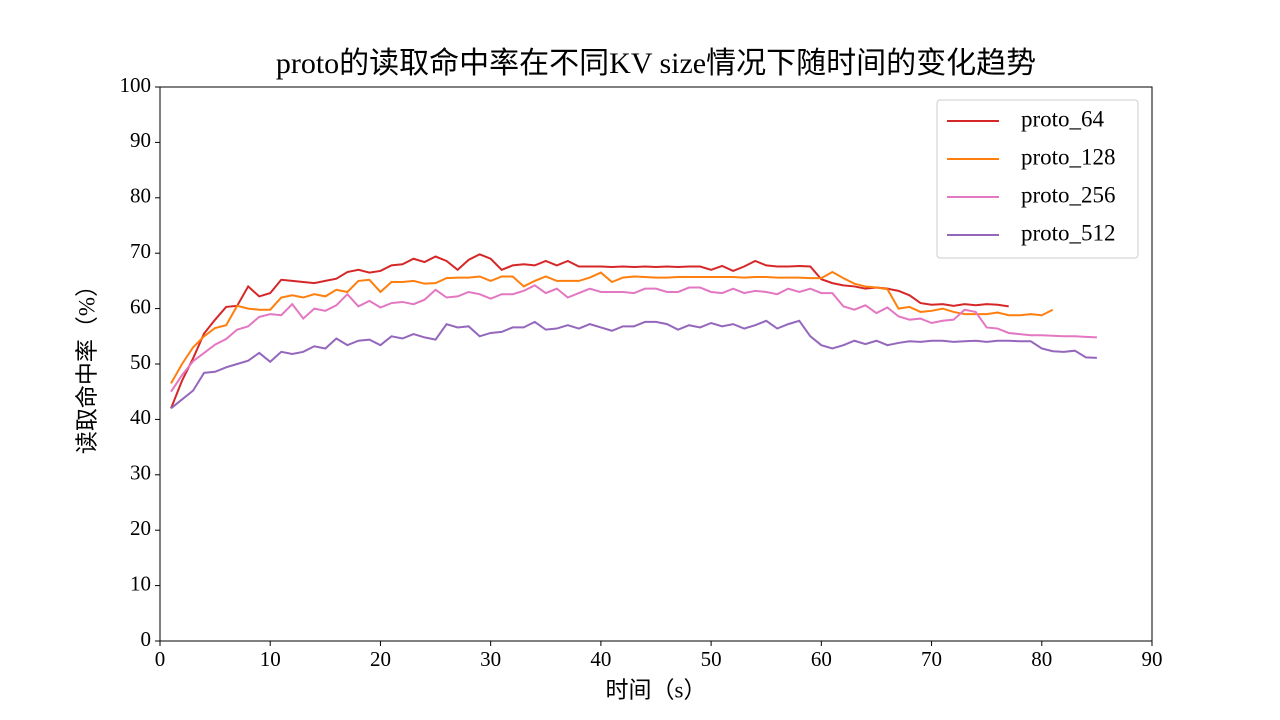 The height and width of the screenshot is (720, 1280). I want to click on legend-box, so click(1037, 179).